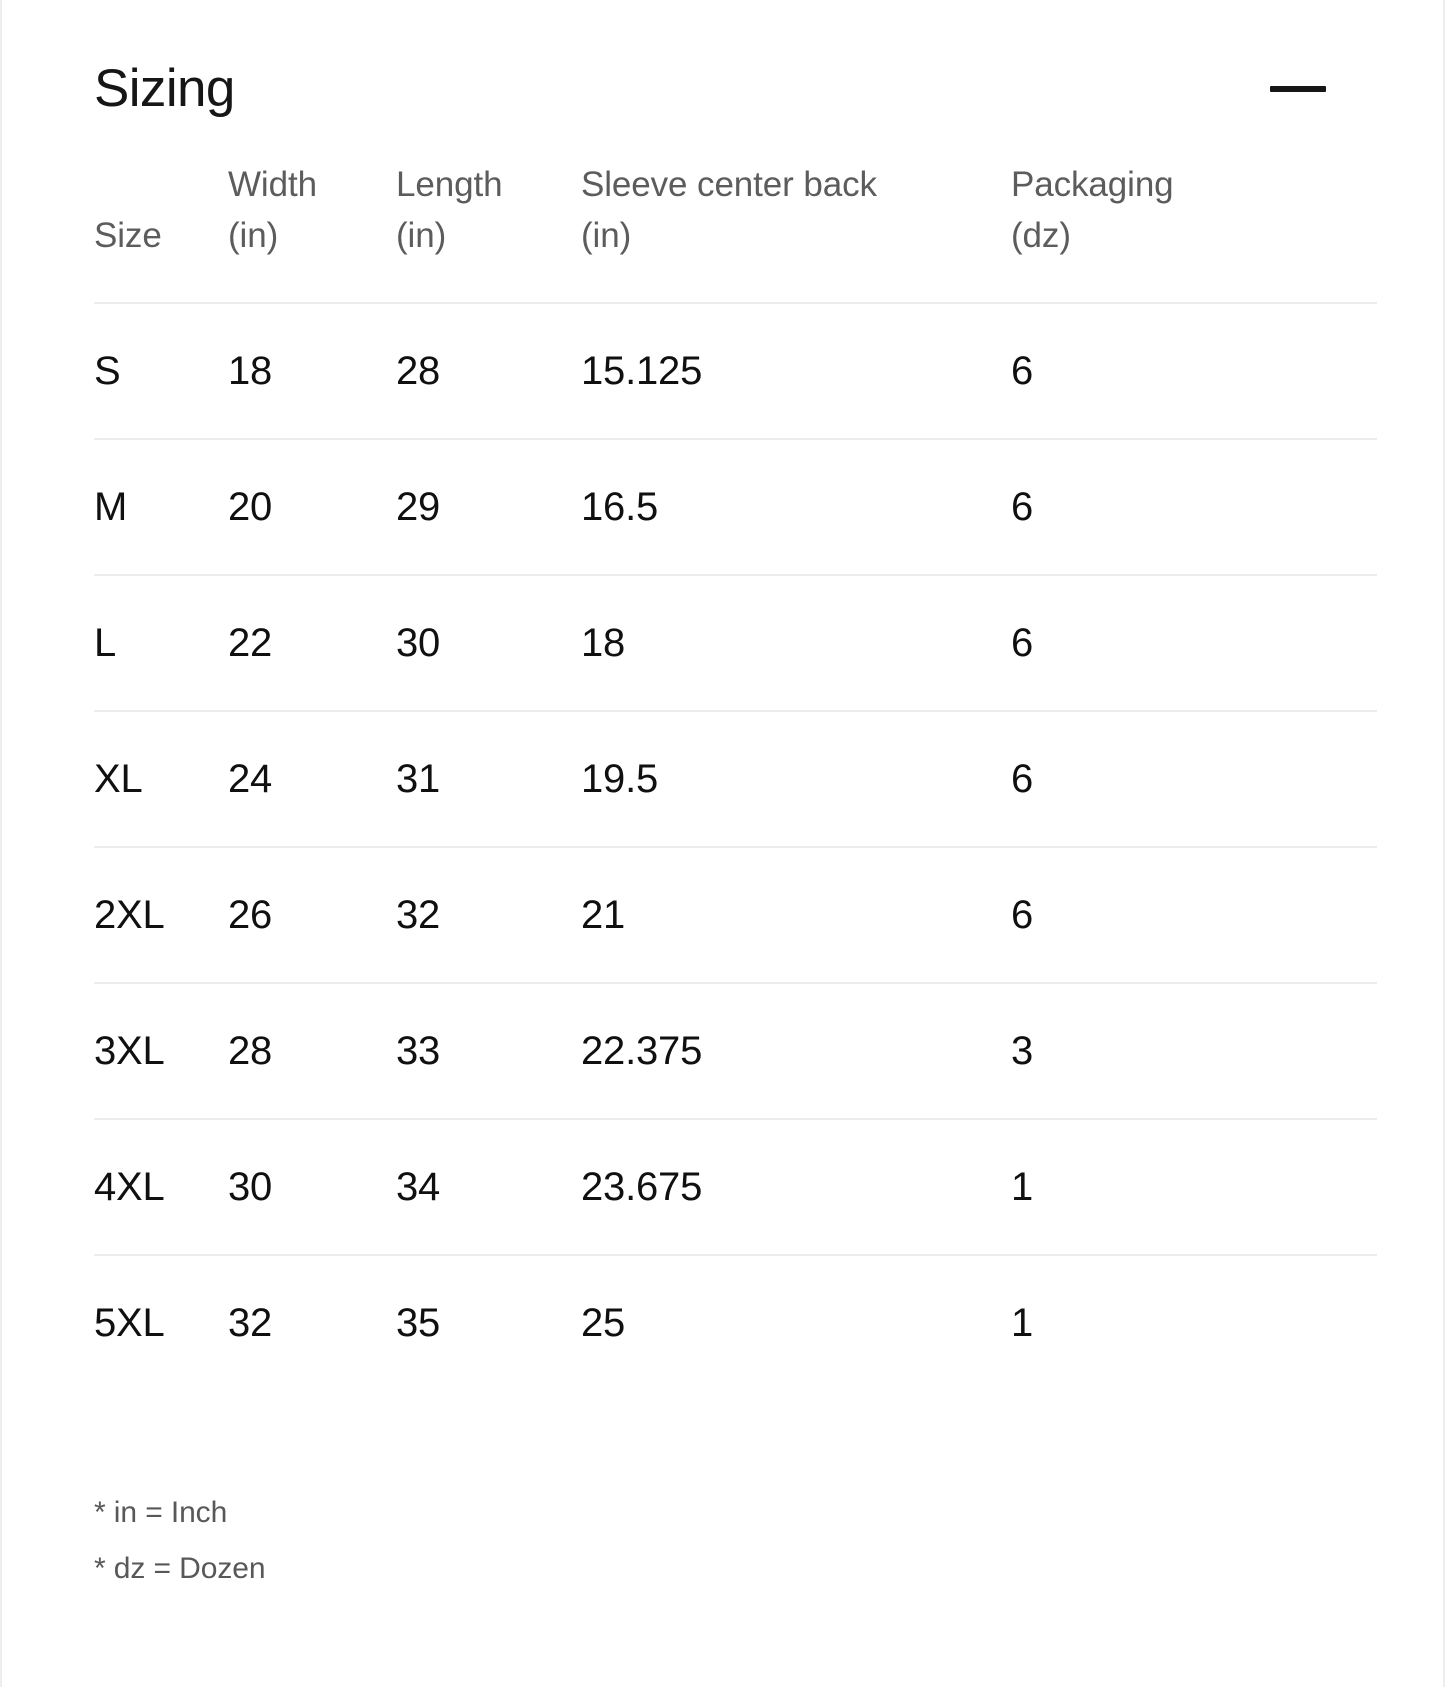  I want to click on cell-length: 29, so click(488, 506).